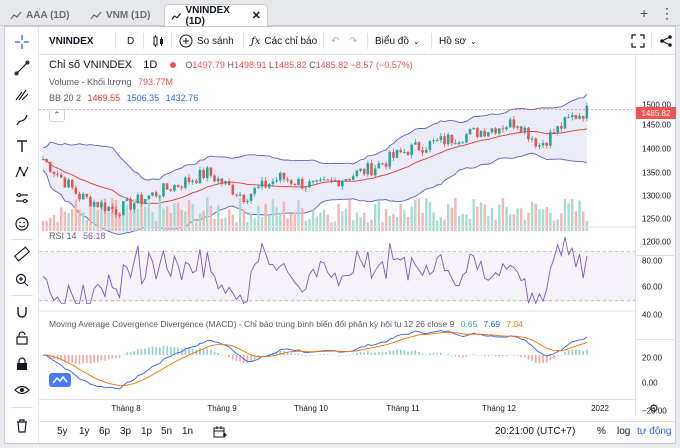  What do you see at coordinates (666, 41) in the screenshot?
I see `share-button` at bounding box center [666, 41].